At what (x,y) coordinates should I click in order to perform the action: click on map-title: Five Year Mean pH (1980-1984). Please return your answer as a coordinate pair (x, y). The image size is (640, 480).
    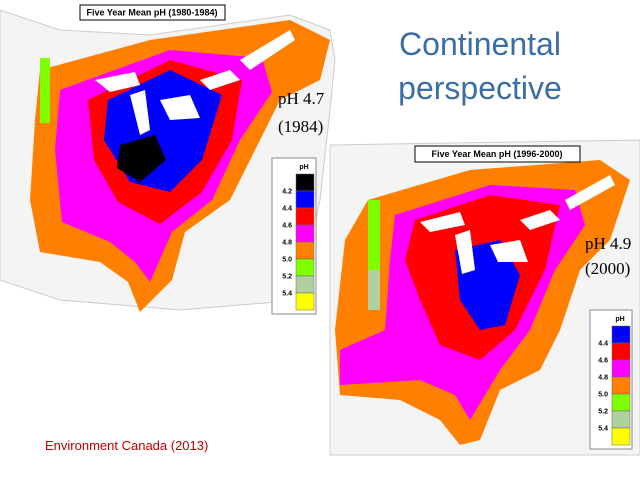
    Looking at the image, I should click on (152, 13).